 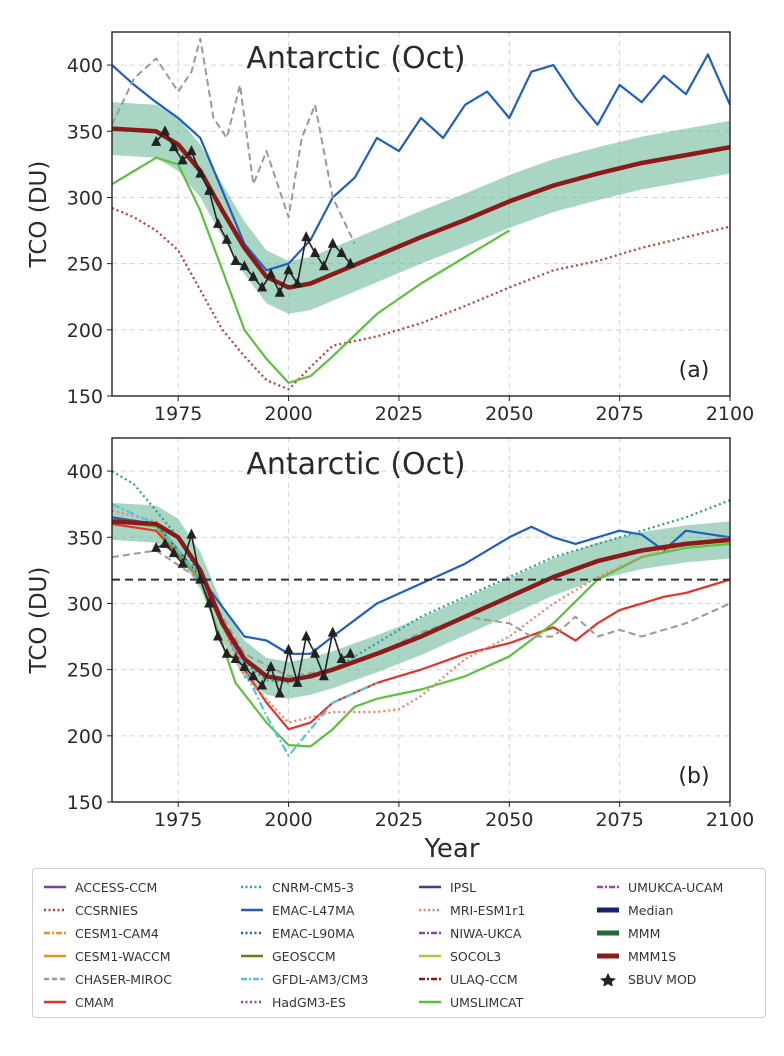 I want to click on legend-item: IPSL, so click(x=447, y=887).